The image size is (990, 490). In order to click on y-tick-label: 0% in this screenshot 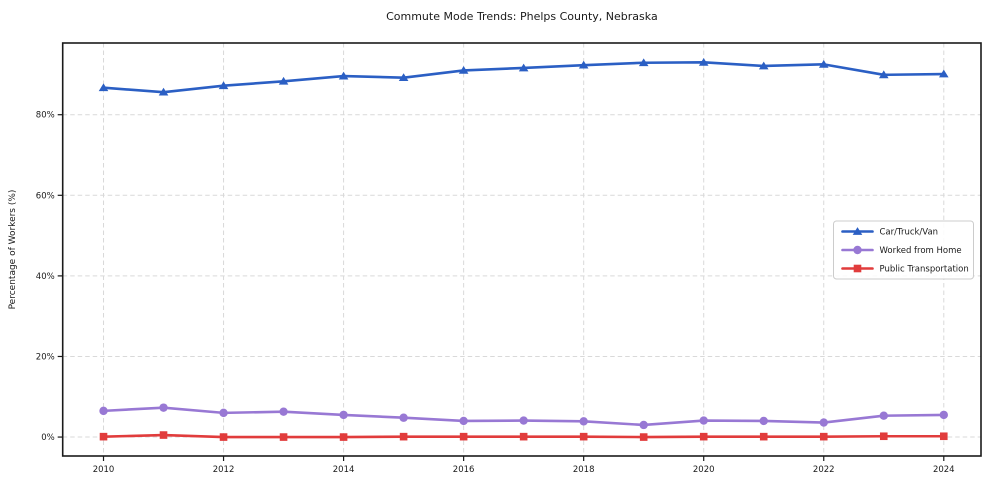, I will do `click(48, 438)`.